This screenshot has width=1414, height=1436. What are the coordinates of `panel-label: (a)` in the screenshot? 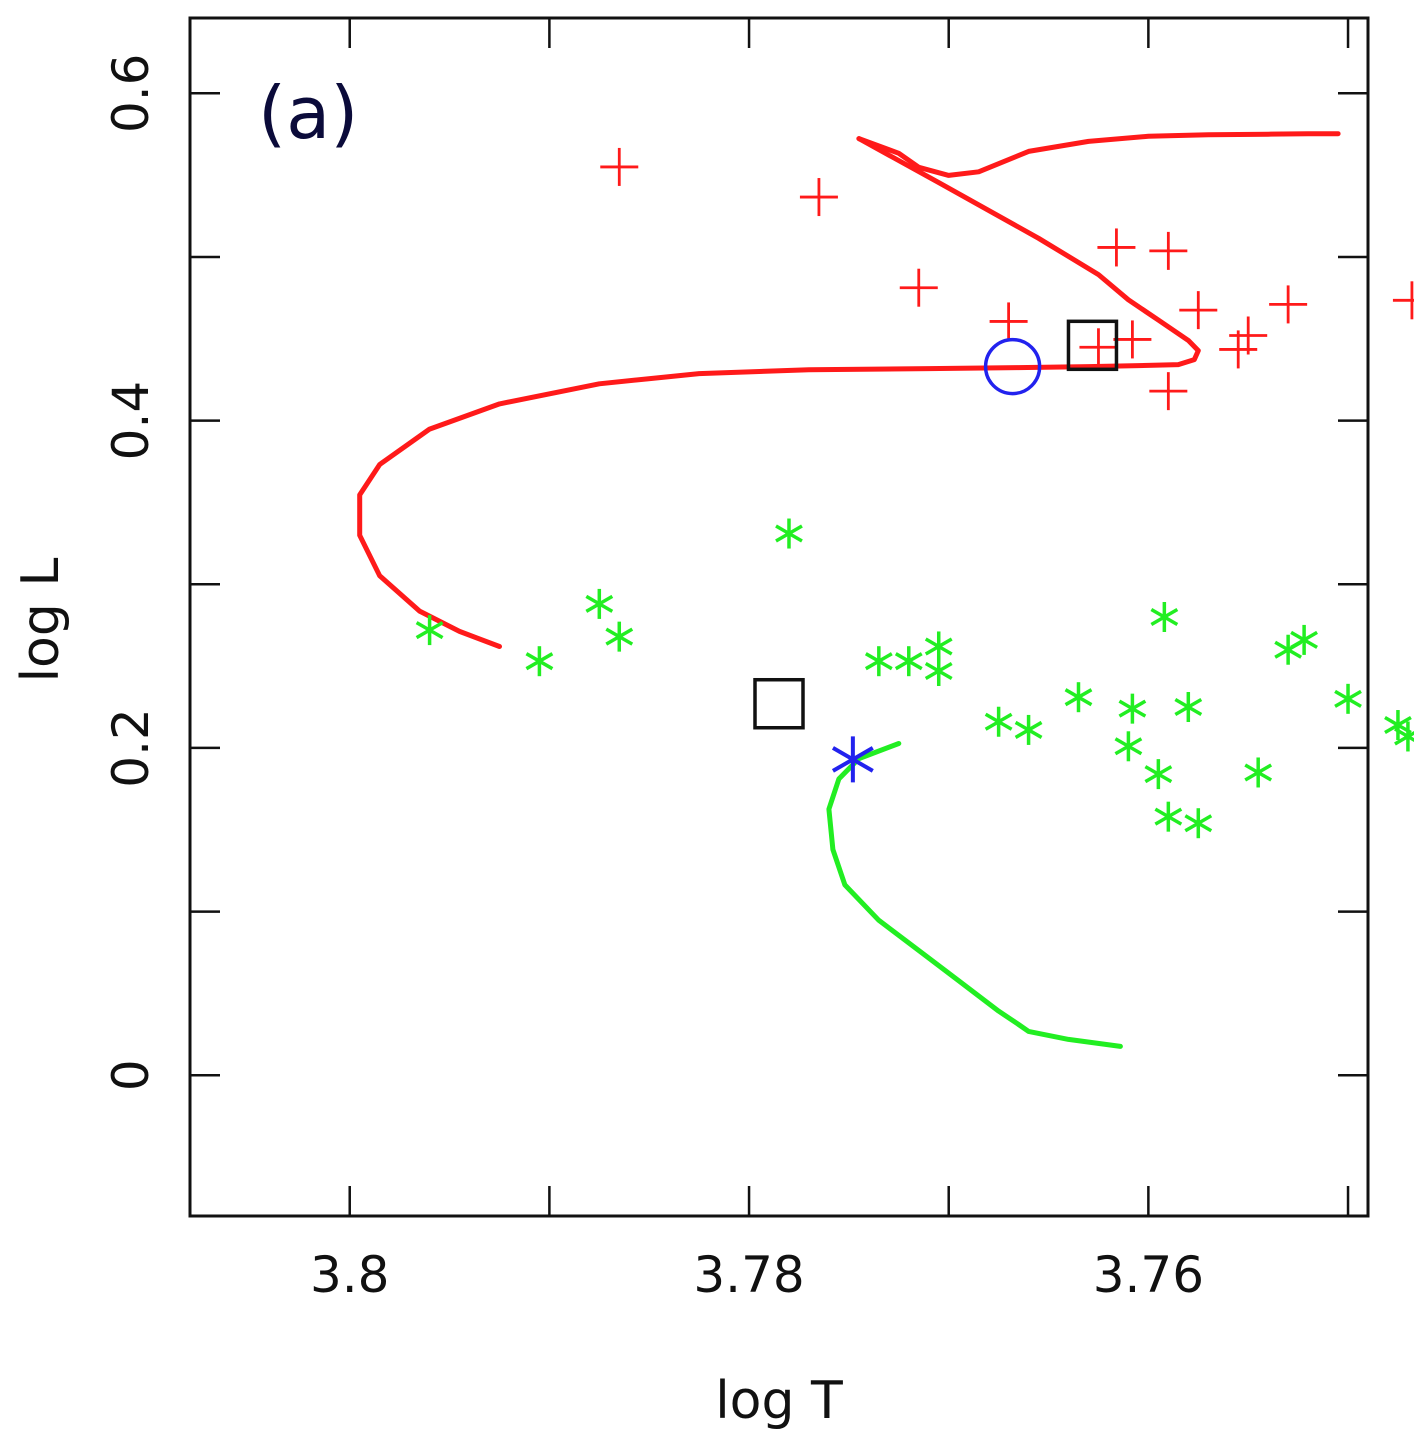 It's located at (308, 113).